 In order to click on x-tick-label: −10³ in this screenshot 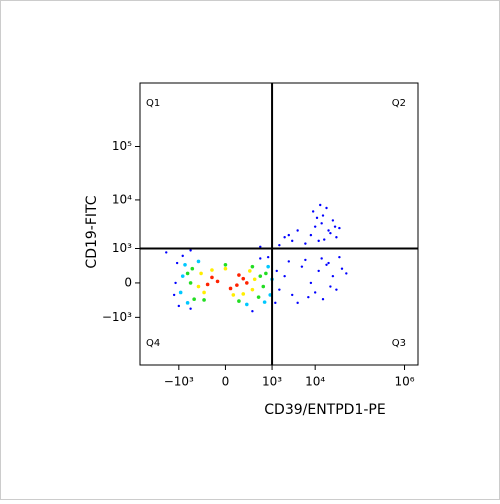, I will do `click(179, 382)`.